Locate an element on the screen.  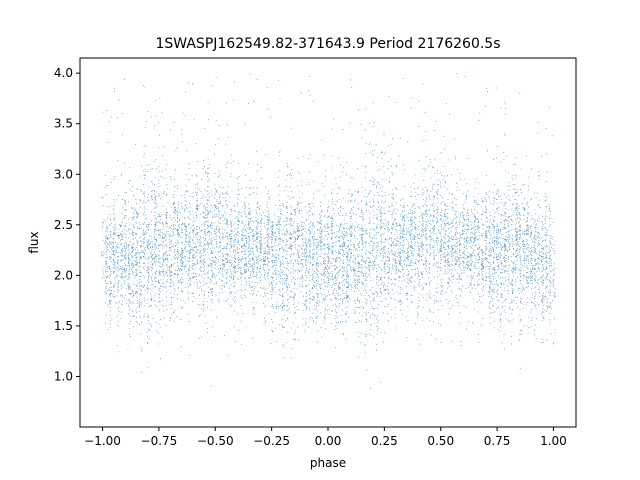
x-tick-label: −0.50 is located at coordinates (215, 441).